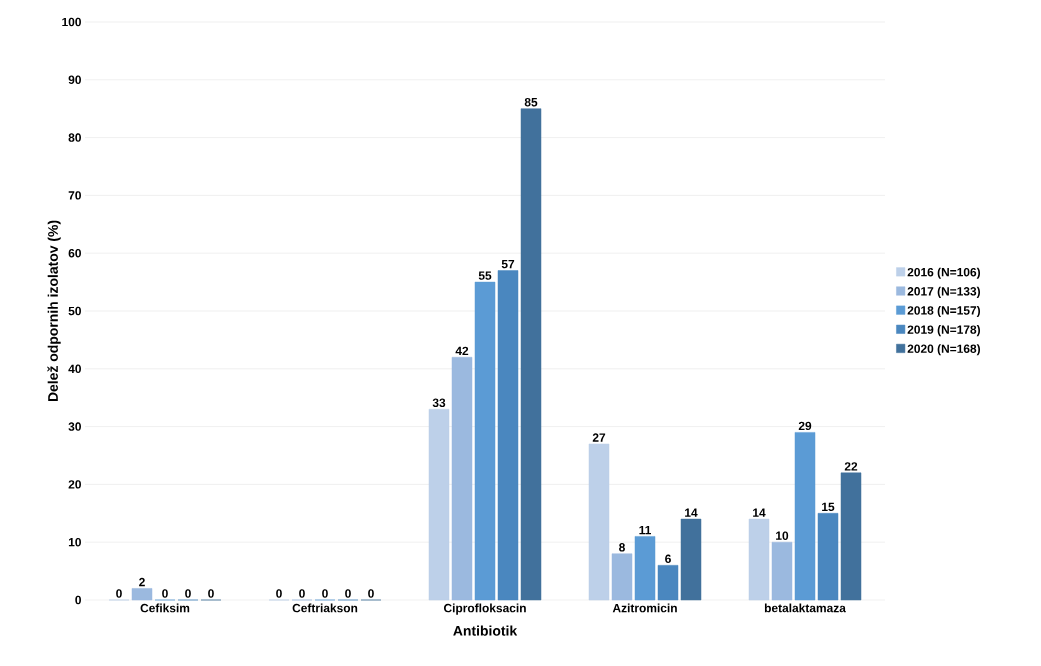  I want to click on y-tick-label: 50, so click(74, 311).